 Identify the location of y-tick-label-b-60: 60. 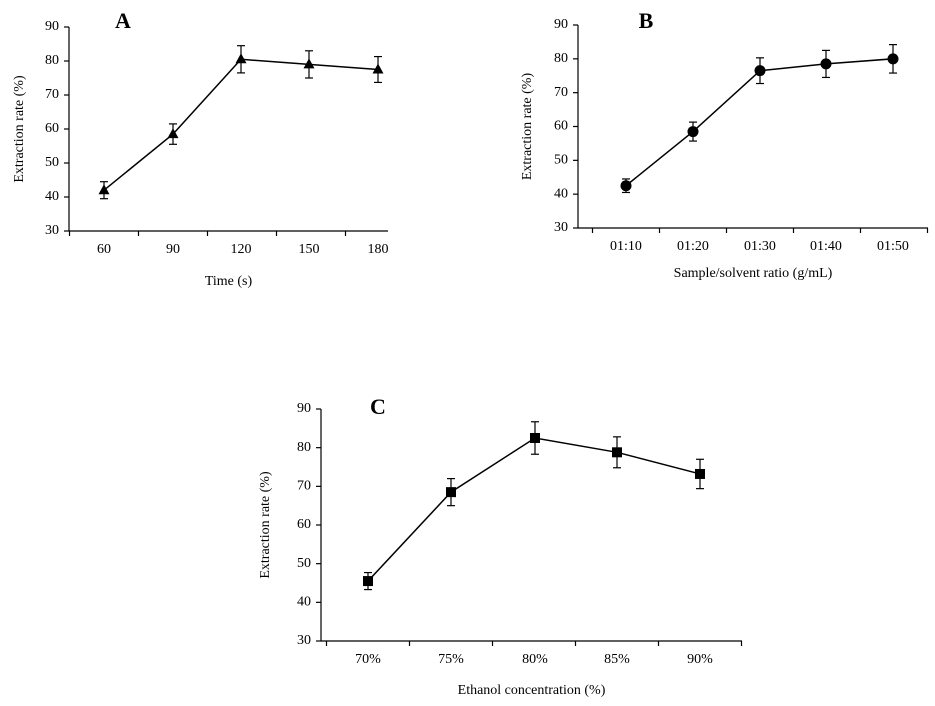
(561, 126).